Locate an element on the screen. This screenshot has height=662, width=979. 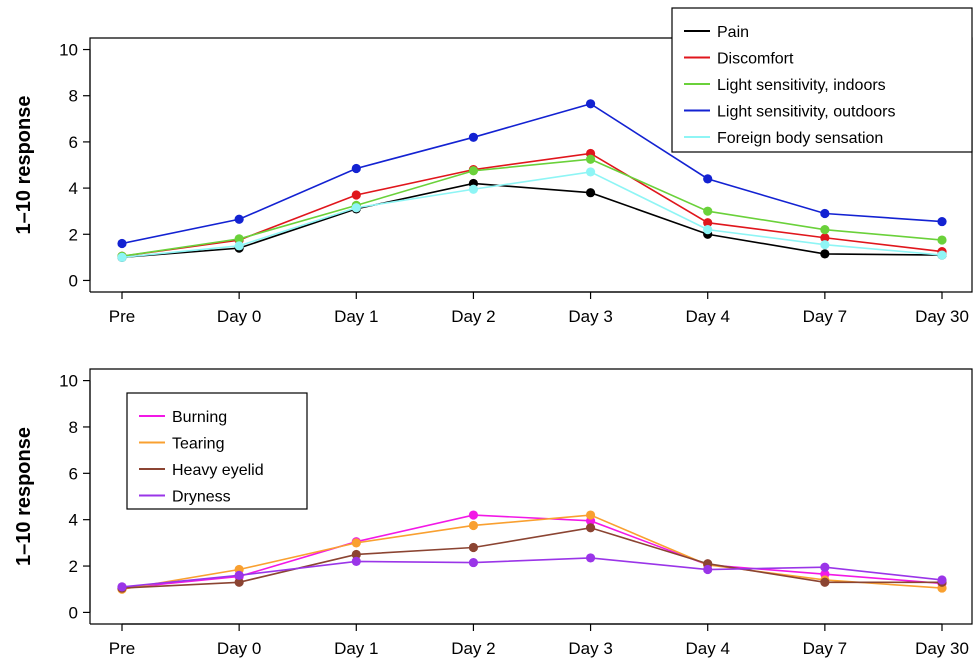
legend-label: Pain is located at coordinates (733, 32).